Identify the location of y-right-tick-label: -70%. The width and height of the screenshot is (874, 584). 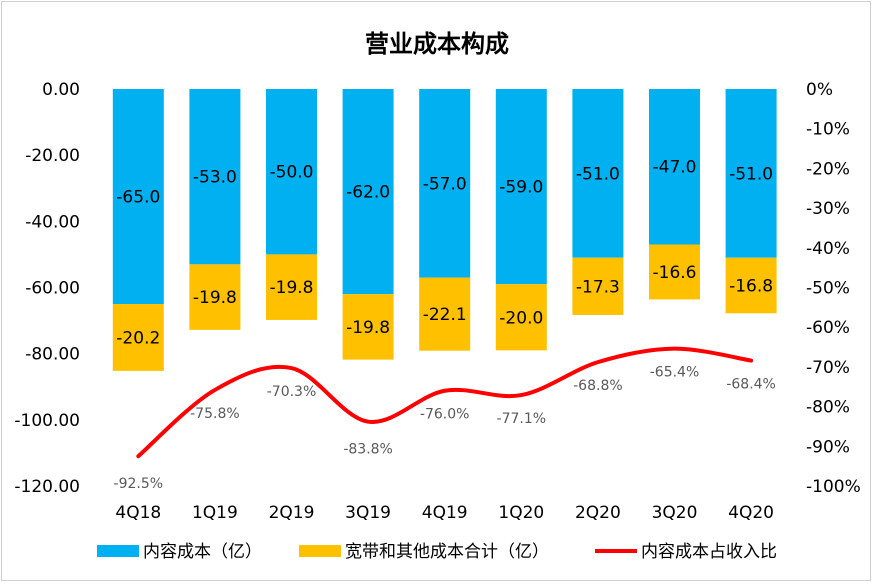
(828, 368).